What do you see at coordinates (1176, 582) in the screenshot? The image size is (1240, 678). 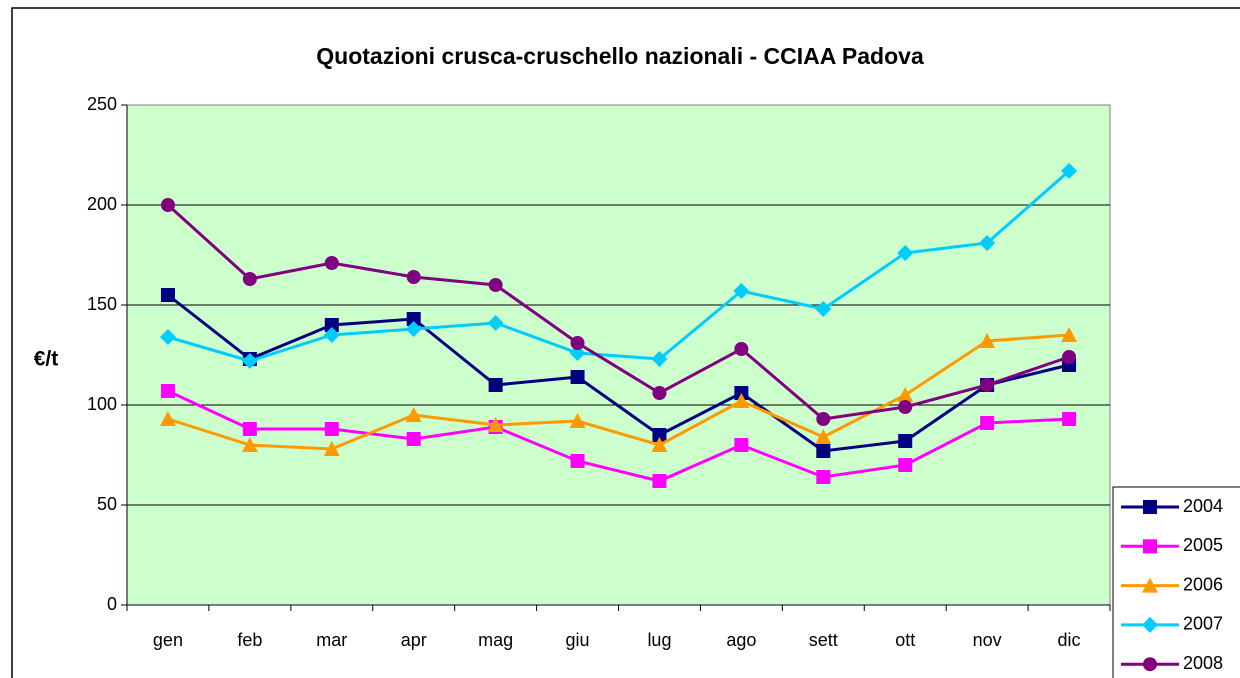 I see `legend` at bounding box center [1176, 582].